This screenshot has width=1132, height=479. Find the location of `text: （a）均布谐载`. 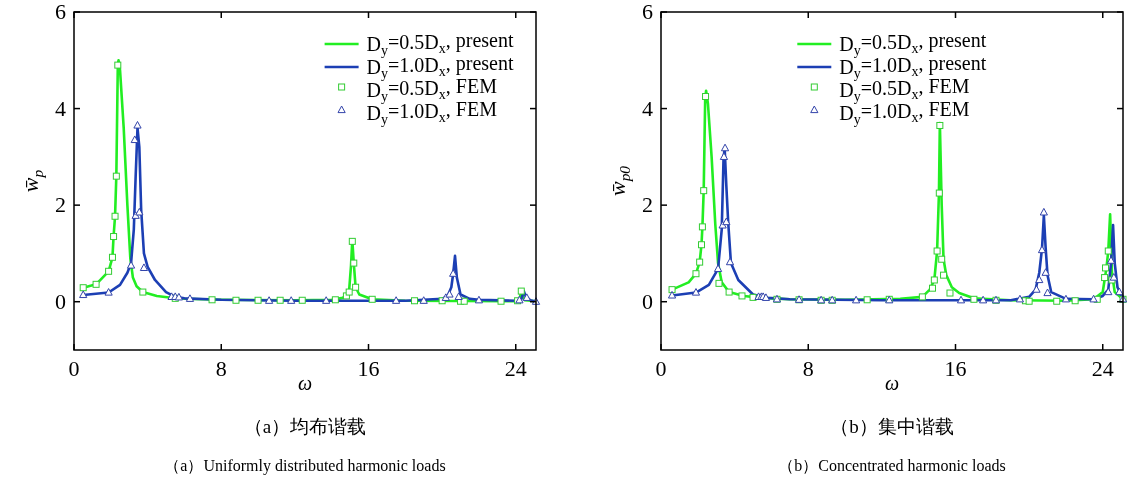

text: （a）均布谐载 is located at coordinates (305, 426).